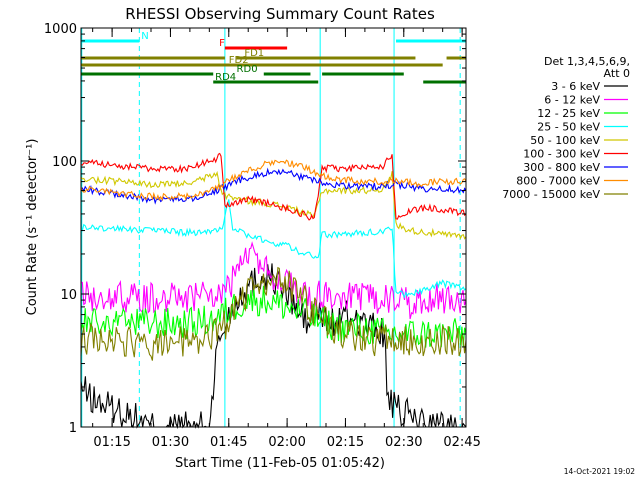  I want to click on chart-title: RHESSI Observing Summary Count Rates, so click(280, 14).